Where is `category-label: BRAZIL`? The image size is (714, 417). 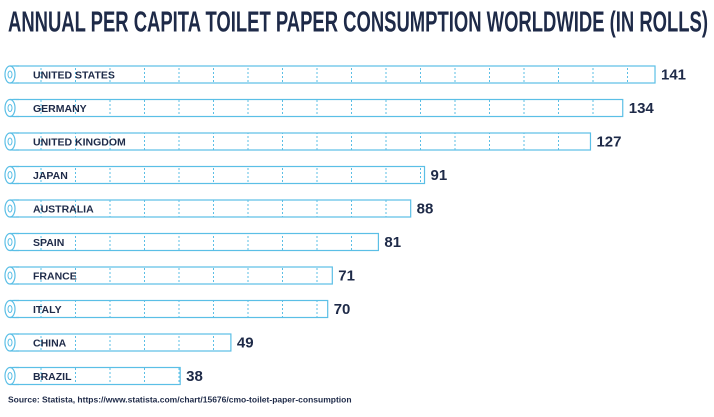
category-label: BRAZIL is located at coordinates (52, 377).